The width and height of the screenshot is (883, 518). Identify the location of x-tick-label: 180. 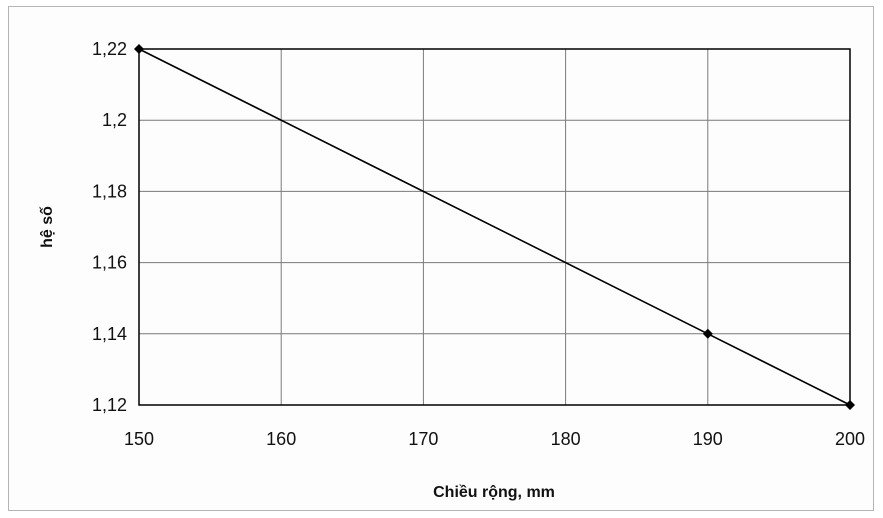
(566, 439).